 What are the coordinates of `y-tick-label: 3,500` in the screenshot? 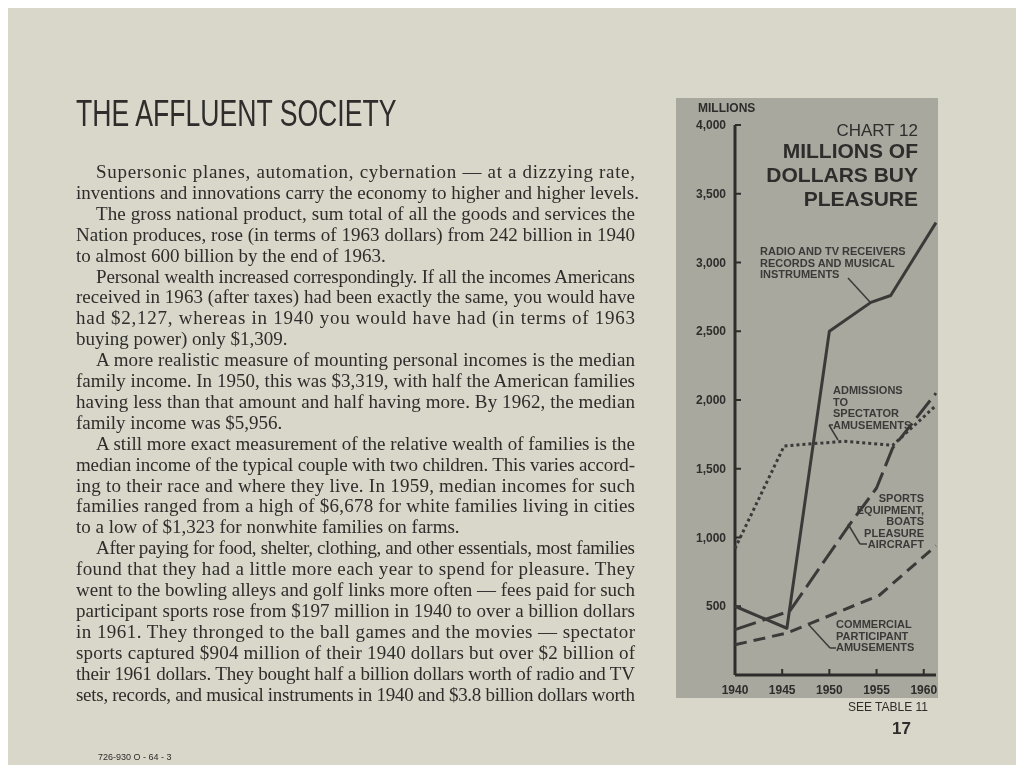 It's located at (711, 193).